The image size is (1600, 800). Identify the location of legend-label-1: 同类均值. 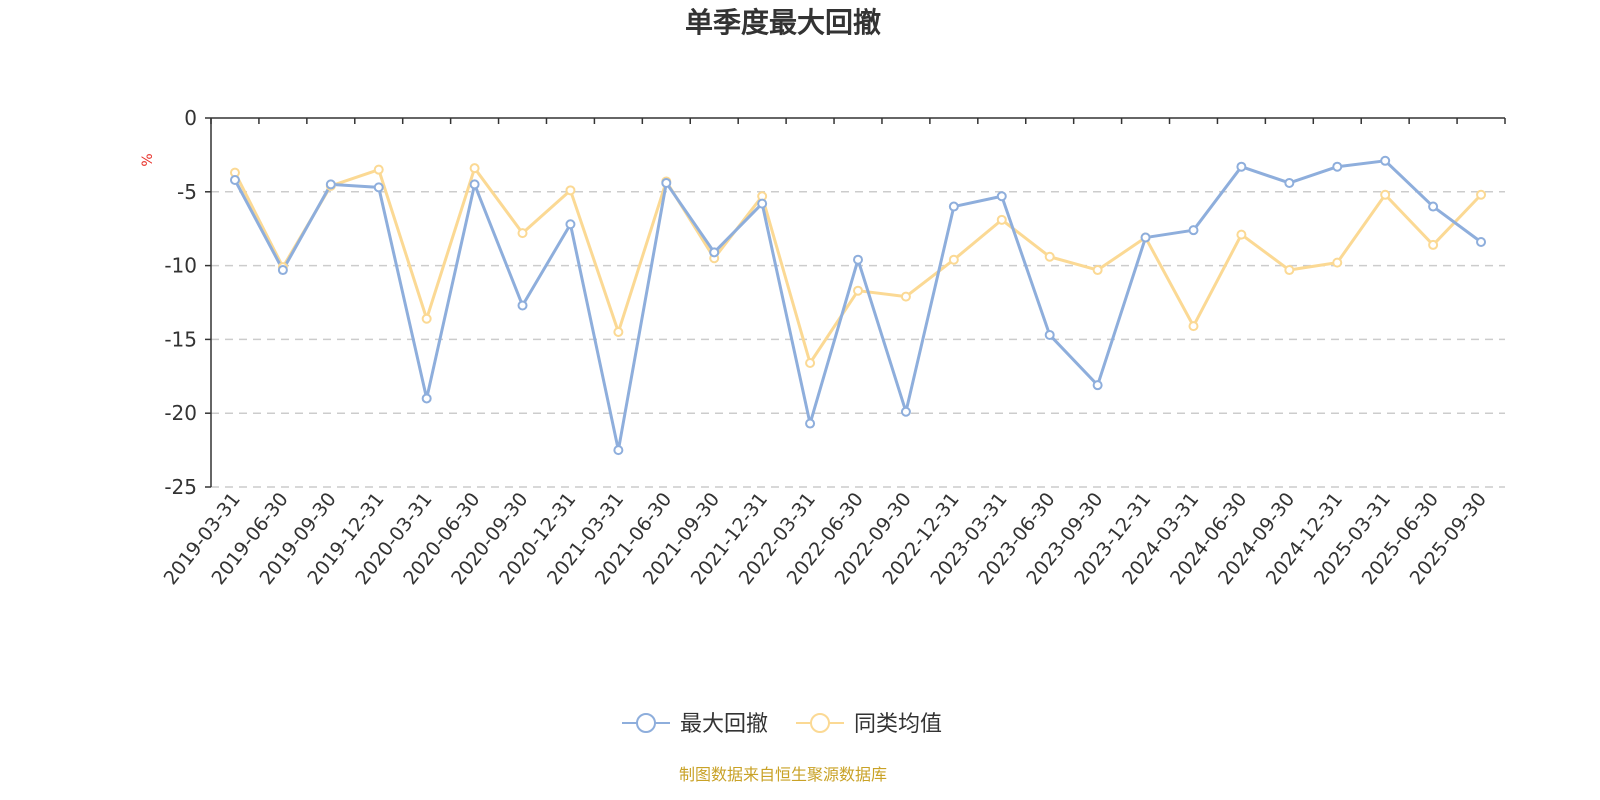
(898, 724).